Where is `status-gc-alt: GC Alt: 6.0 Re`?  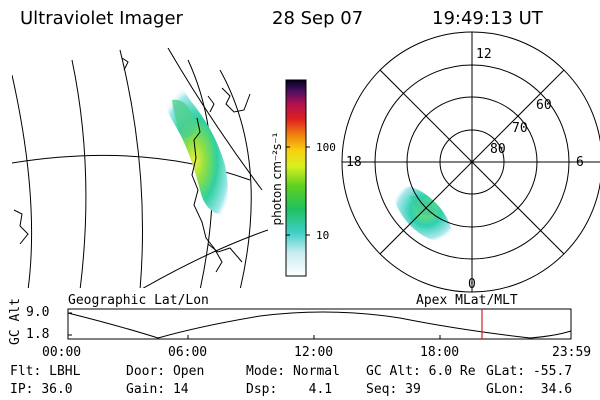 status-gc-alt: GC Alt: 6.0 Re is located at coordinates (421, 371).